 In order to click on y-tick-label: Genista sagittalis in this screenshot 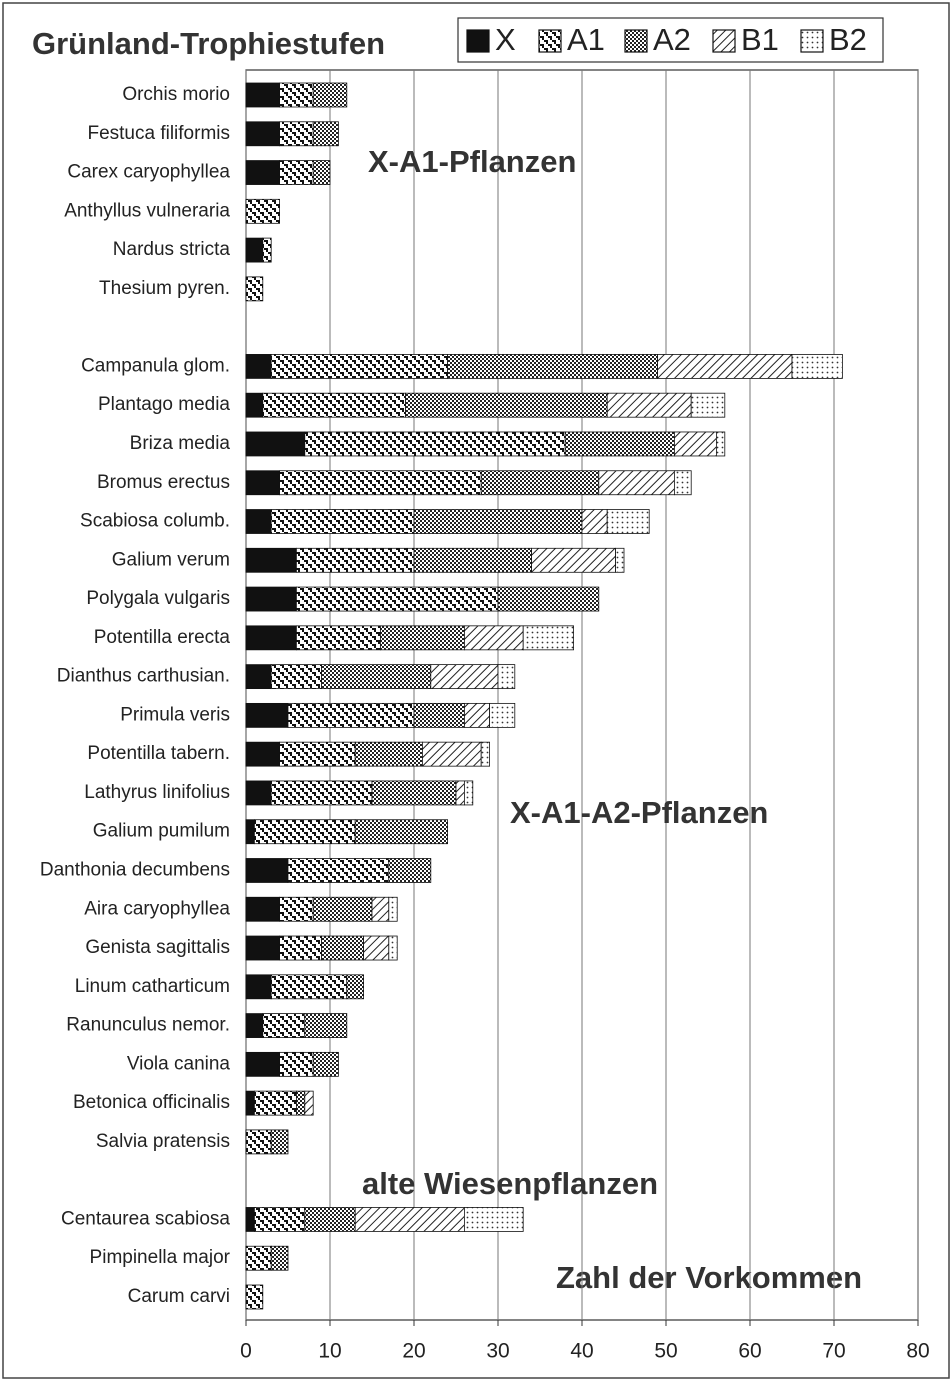, I will do `click(157, 947)`.